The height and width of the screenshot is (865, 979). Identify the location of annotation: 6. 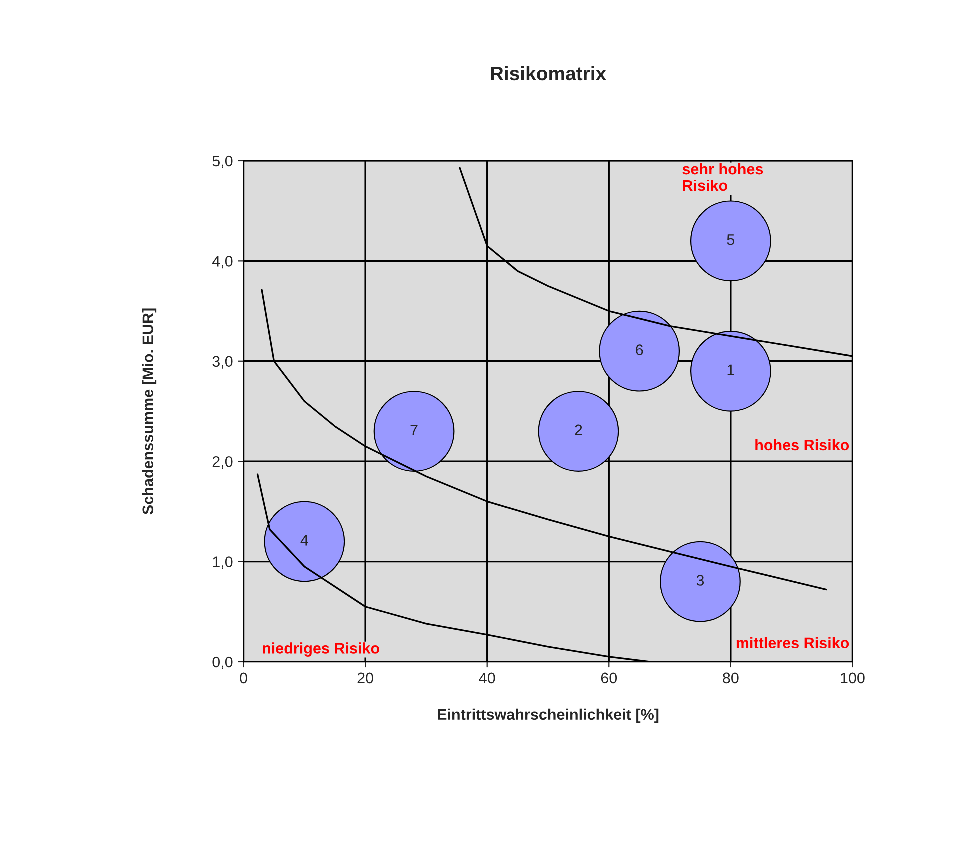
(640, 350).